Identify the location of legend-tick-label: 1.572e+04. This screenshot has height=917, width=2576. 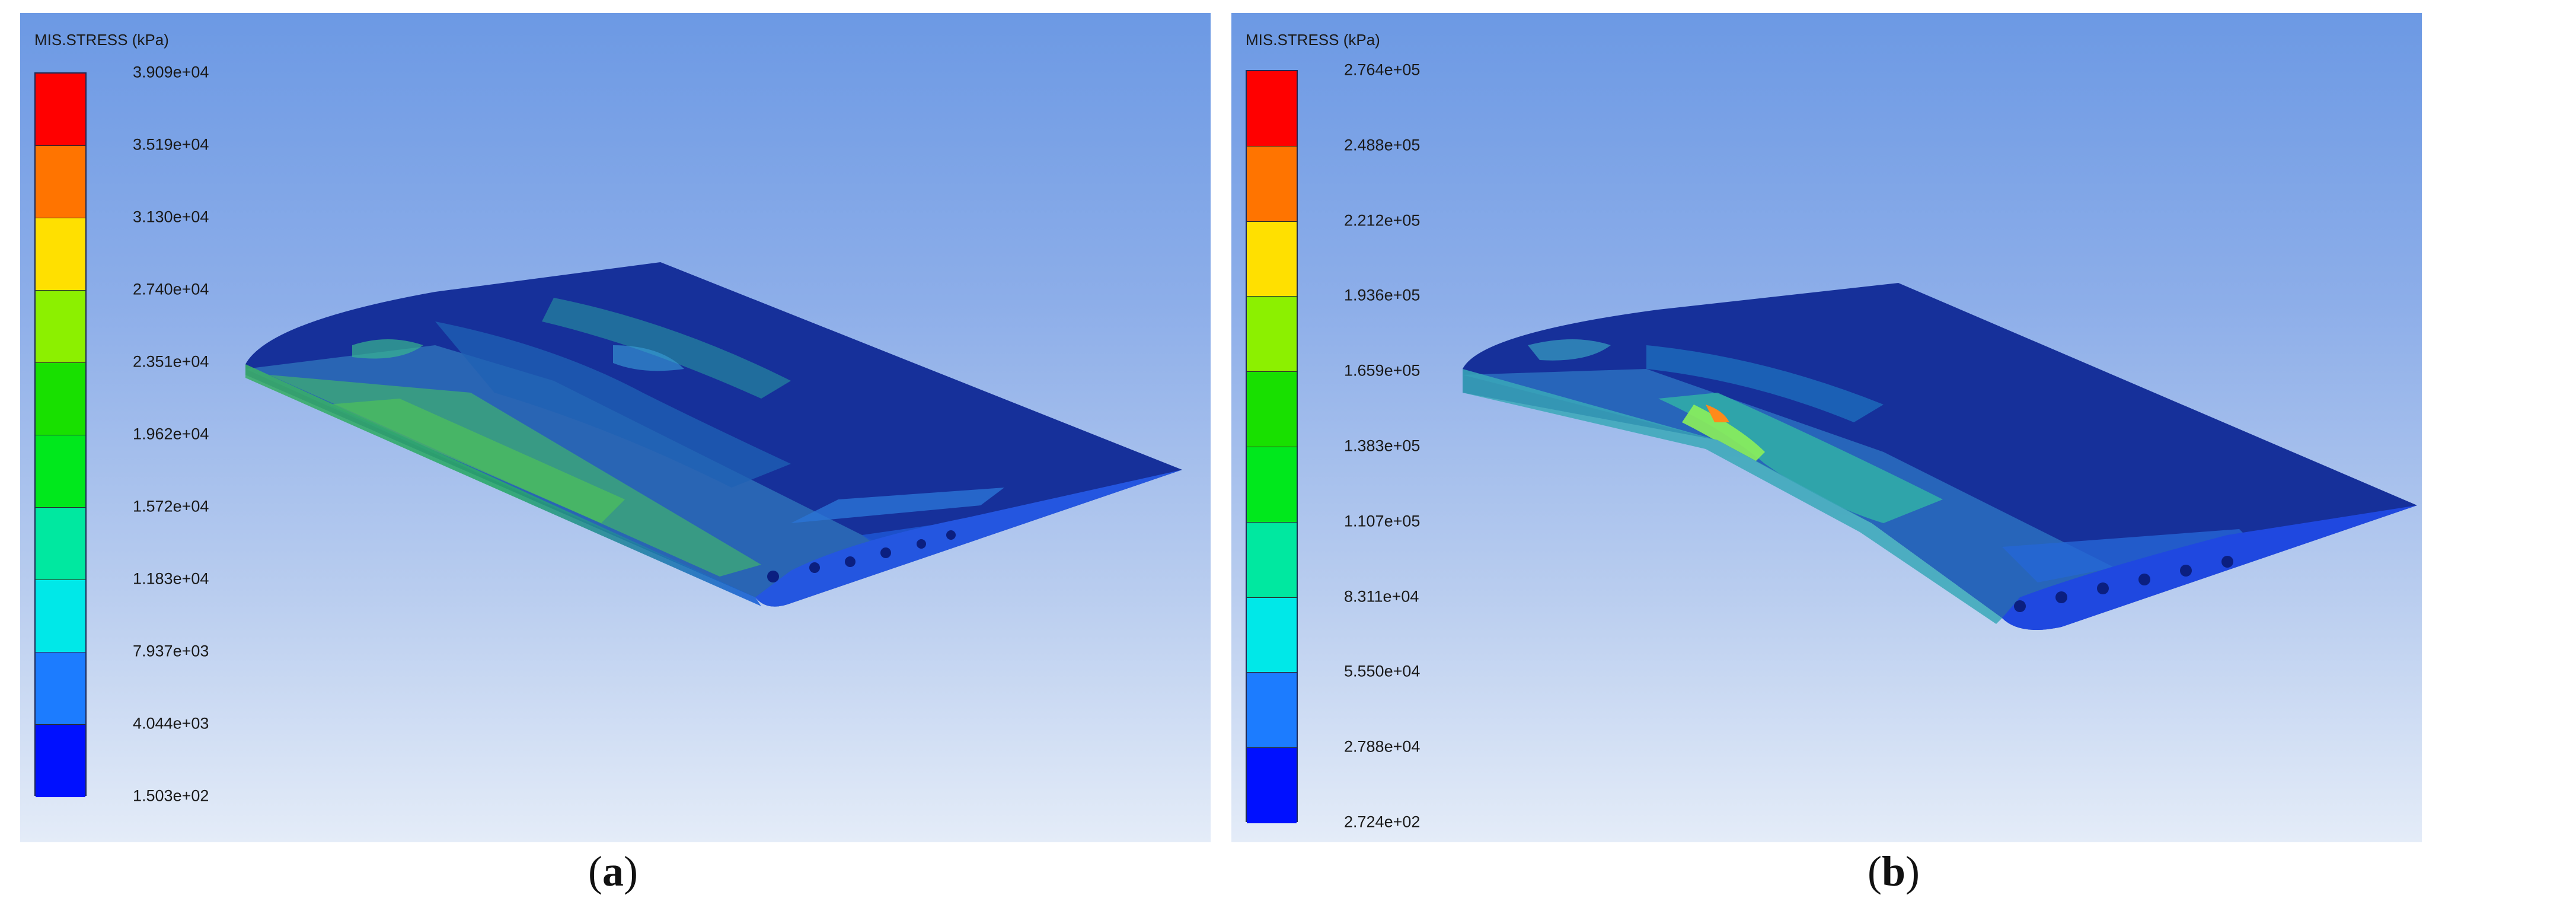
(171, 506).